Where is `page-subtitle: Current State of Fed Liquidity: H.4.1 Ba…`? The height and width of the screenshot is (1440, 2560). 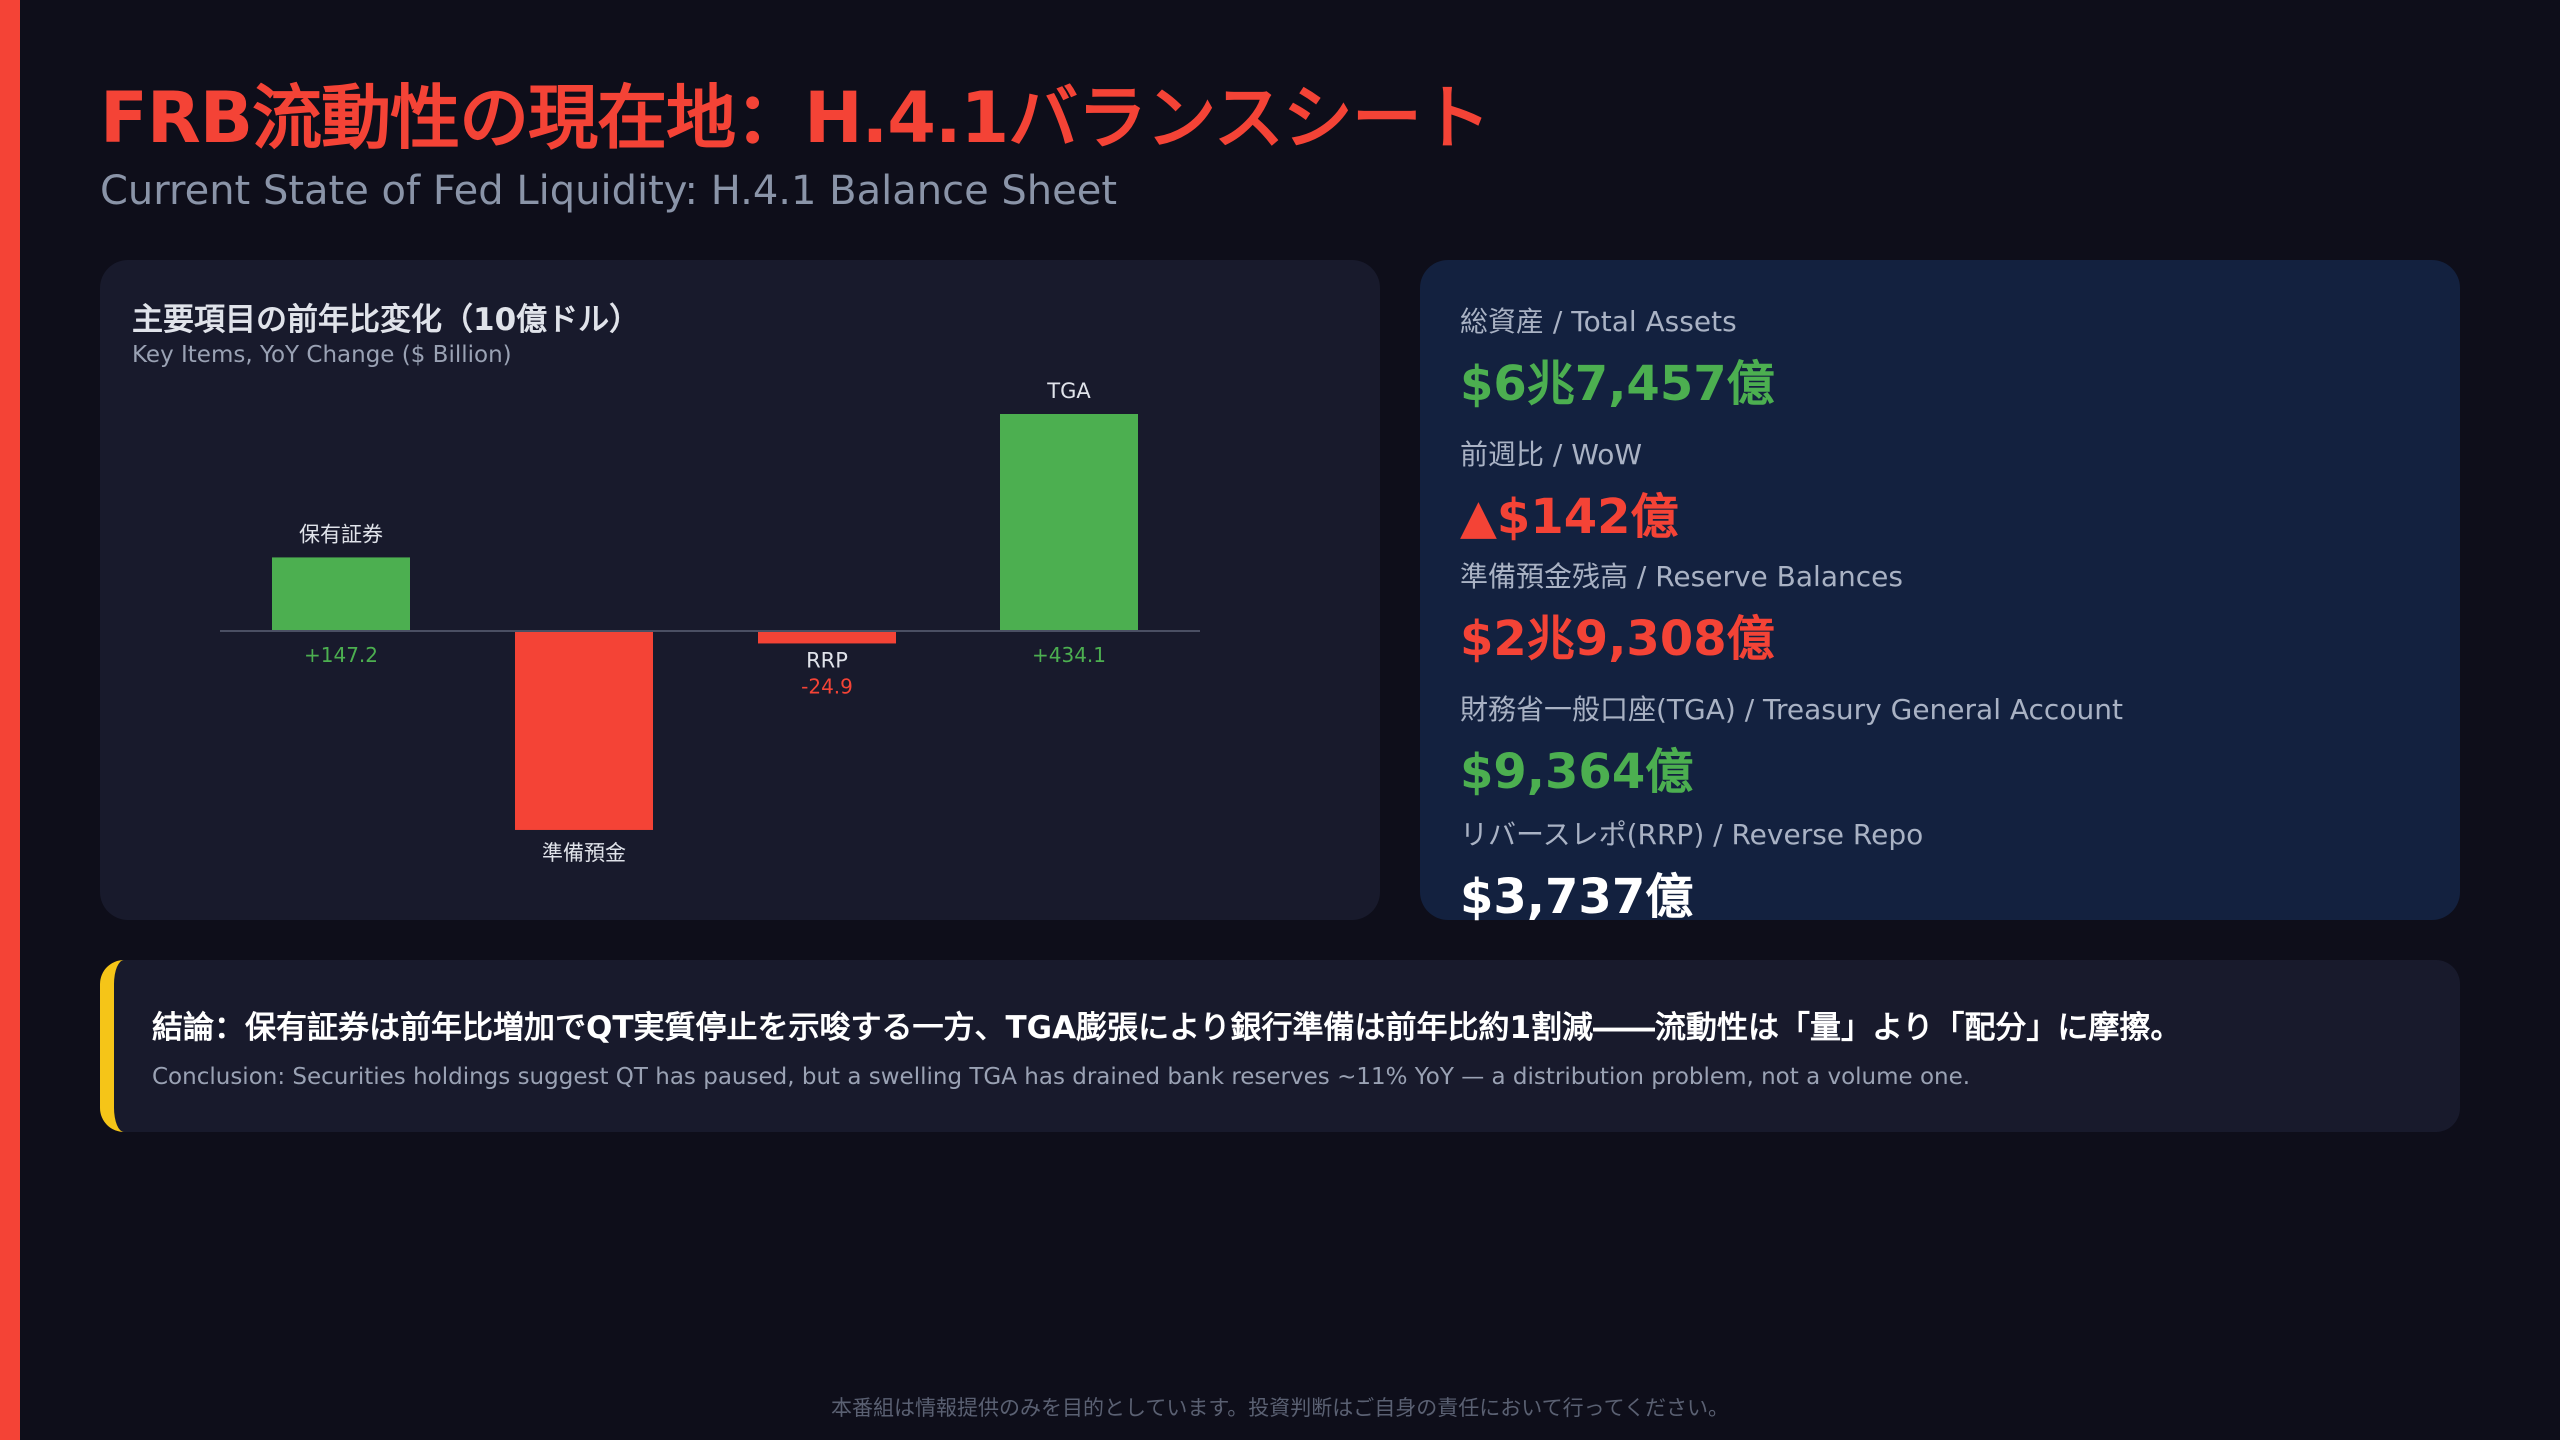 page-subtitle: Current State of Fed Liquidity: H.4.1 Ba… is located at coordinates (609, 191).